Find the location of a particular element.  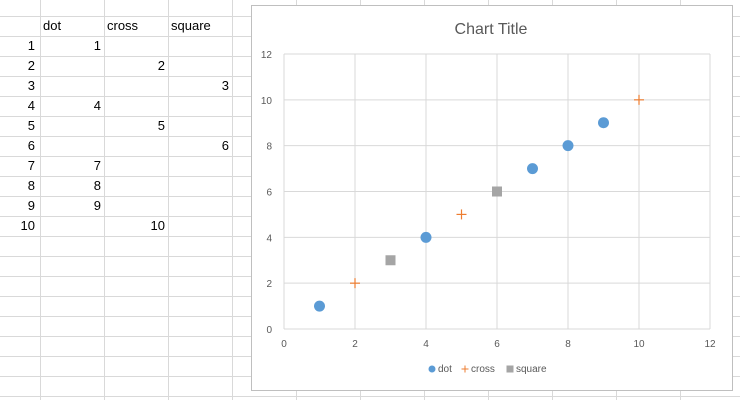

data-cell-square: 6 is located at coordinates (225, 145).